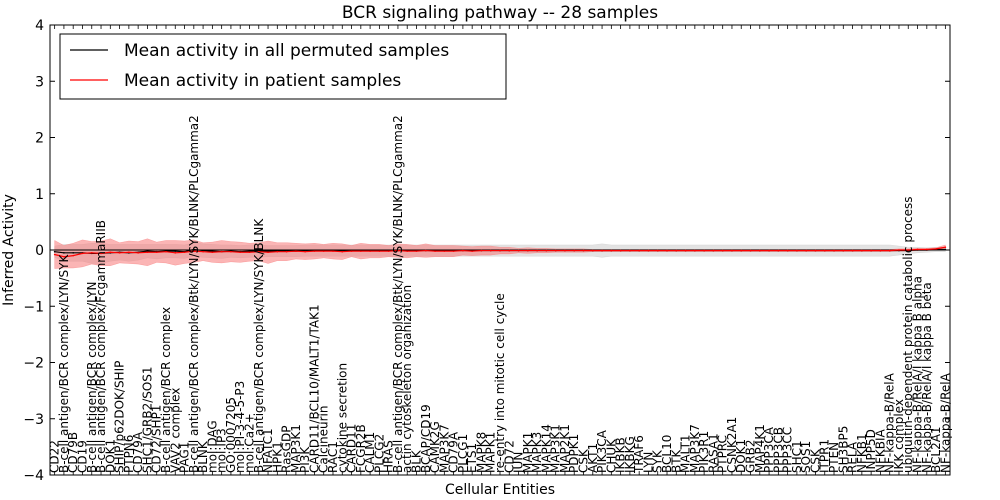 Image resolution: width=1000 pixels, height=500 pixels. Describe the element at coordinates (491, 452) in the screenshot. I see `x-tick-label: MAPK1` at that location.